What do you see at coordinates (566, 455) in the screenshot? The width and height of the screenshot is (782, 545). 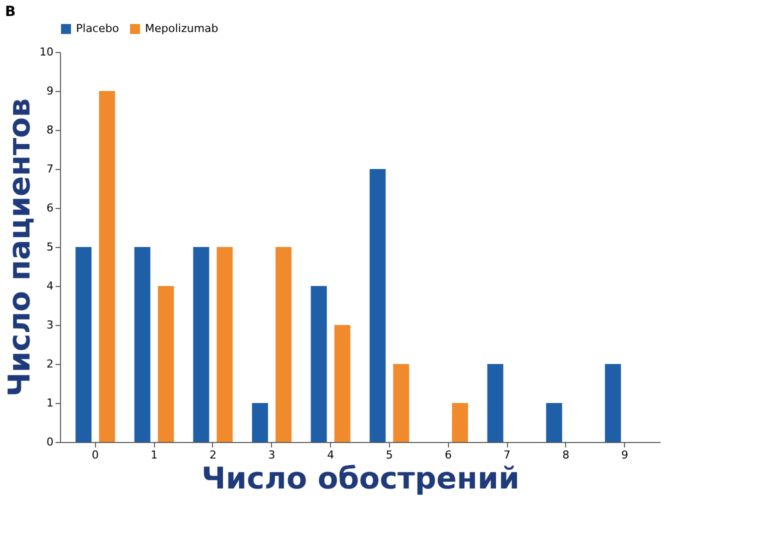 I see `x-tick-label: 8` at bounding box center [566, 455].